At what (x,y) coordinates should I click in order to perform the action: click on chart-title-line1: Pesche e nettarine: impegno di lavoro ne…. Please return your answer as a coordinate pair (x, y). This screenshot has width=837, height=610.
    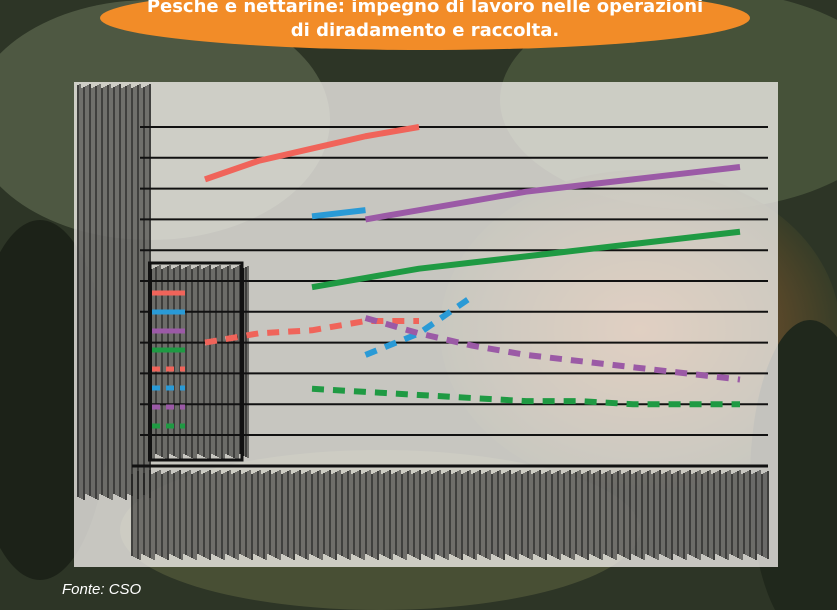
    Looking at the image, I should click on (425, 8).